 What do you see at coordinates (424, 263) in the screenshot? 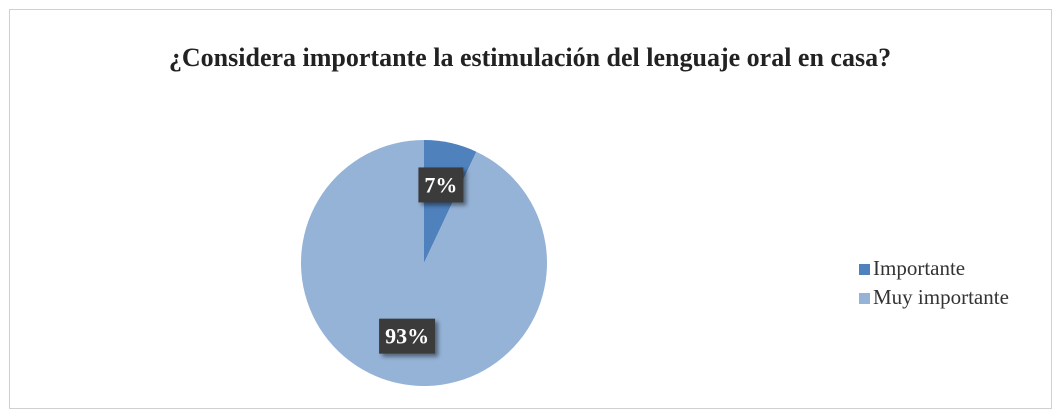
I see `pie-slice` at bounding box center [424, 263].